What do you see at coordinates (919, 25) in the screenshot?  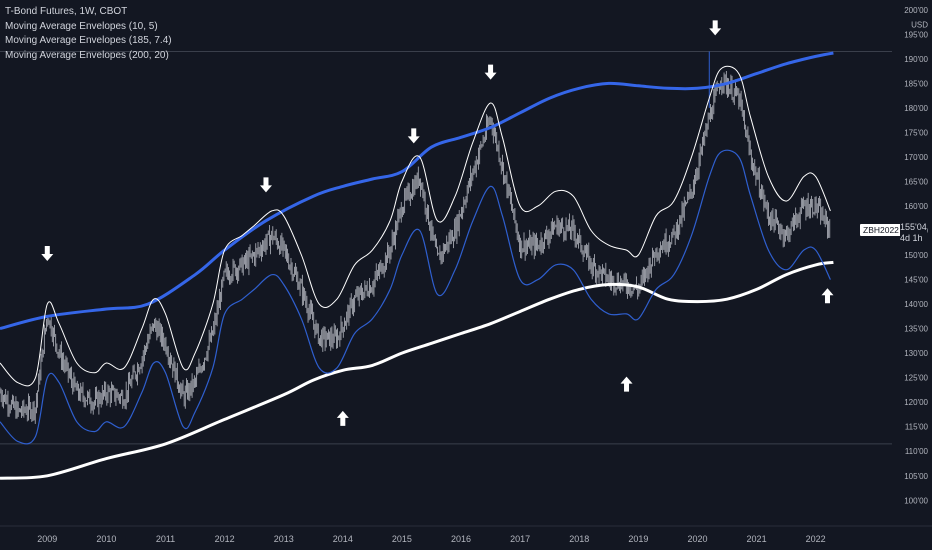 I see `y-axis-unit: USD` at bounding box center [919, 25].